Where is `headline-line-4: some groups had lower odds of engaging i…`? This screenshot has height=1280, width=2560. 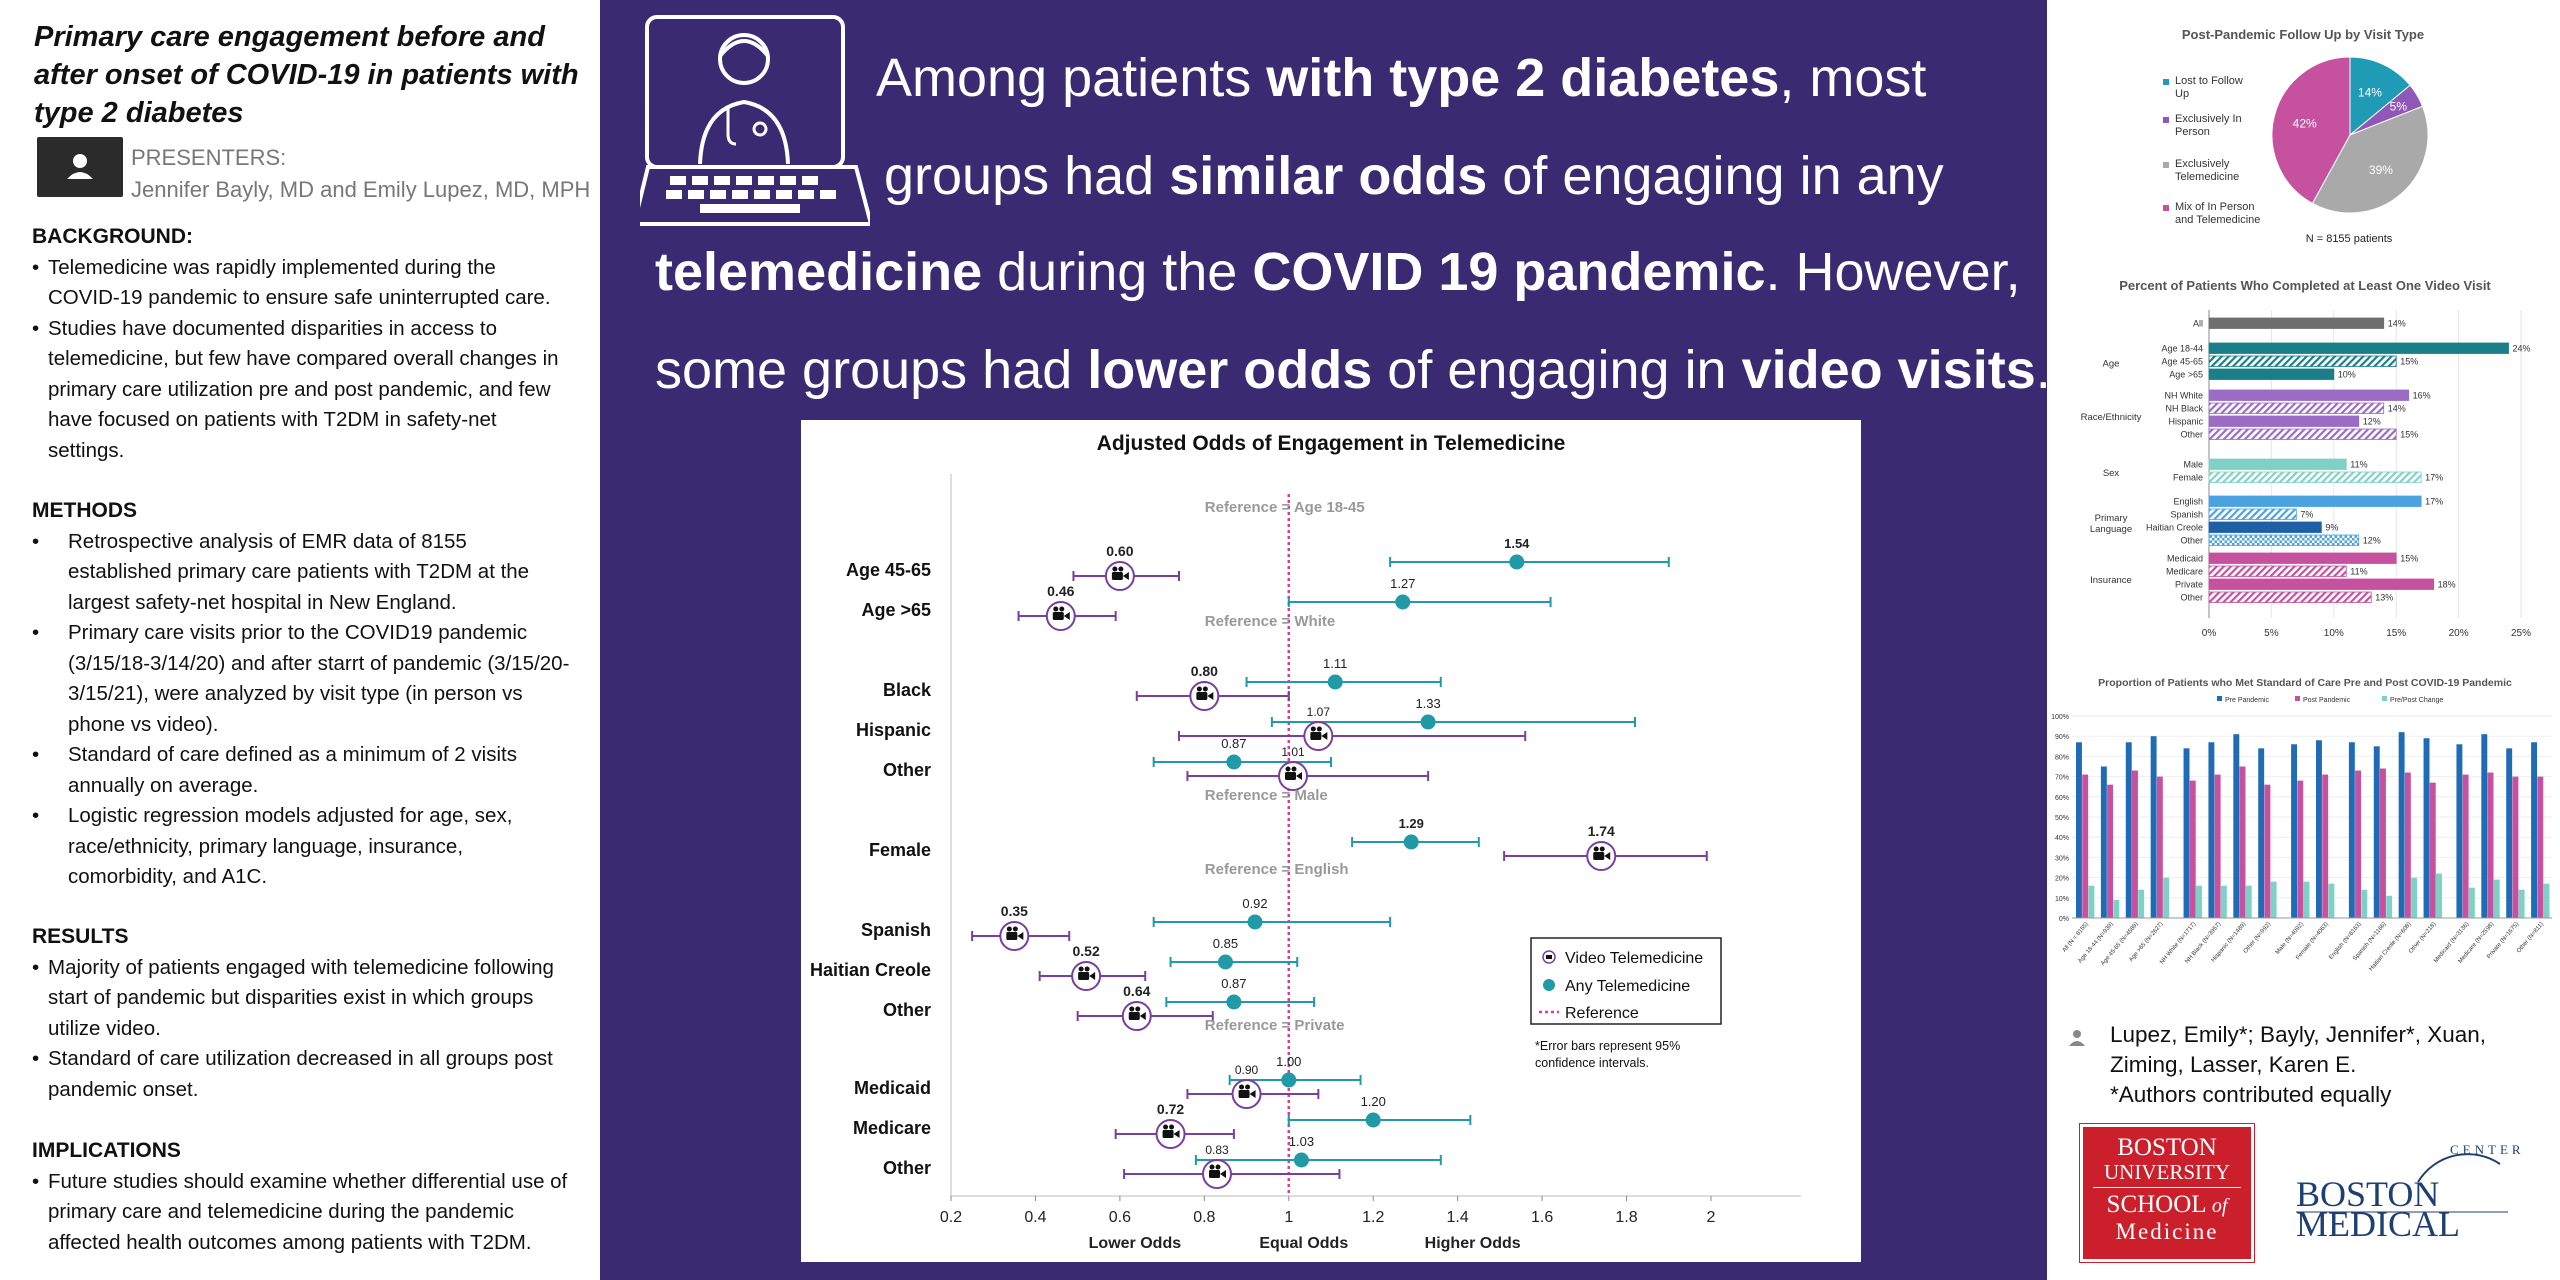 headline-line-4: some groups had lower odds of engaging i… is located at coordinates (1378, 370).